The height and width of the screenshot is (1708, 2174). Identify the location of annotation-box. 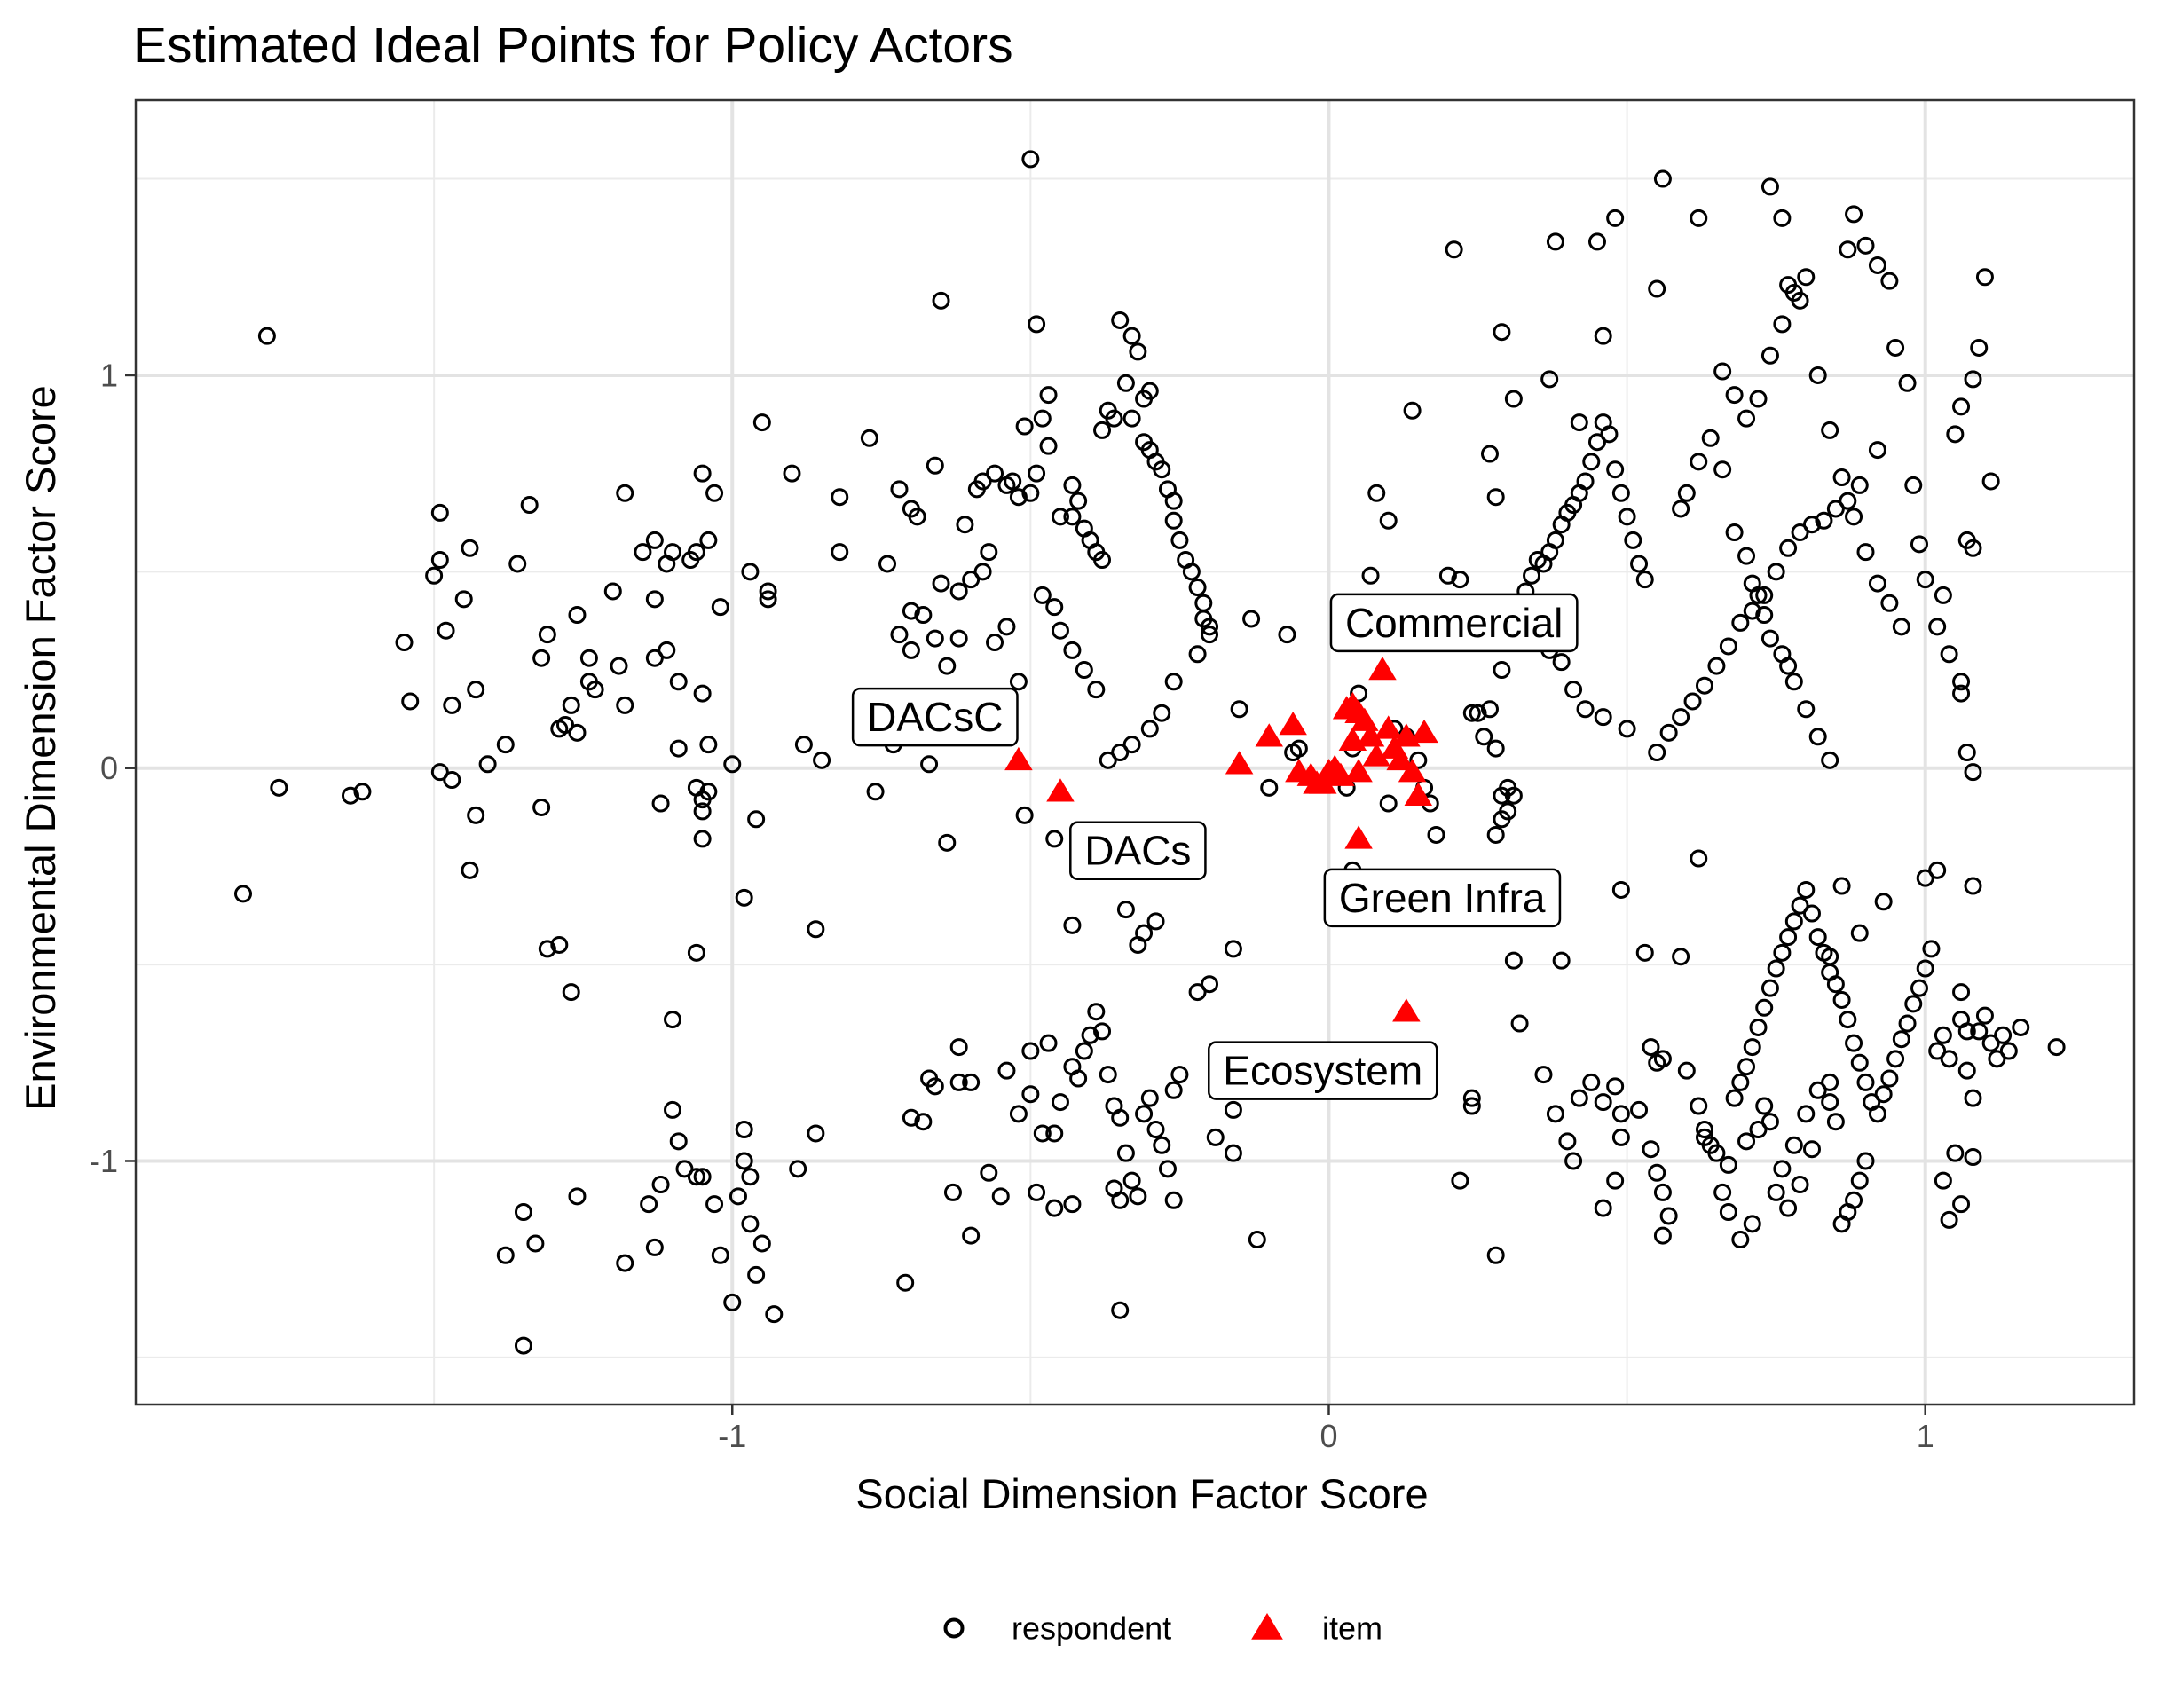
(1442, 898).